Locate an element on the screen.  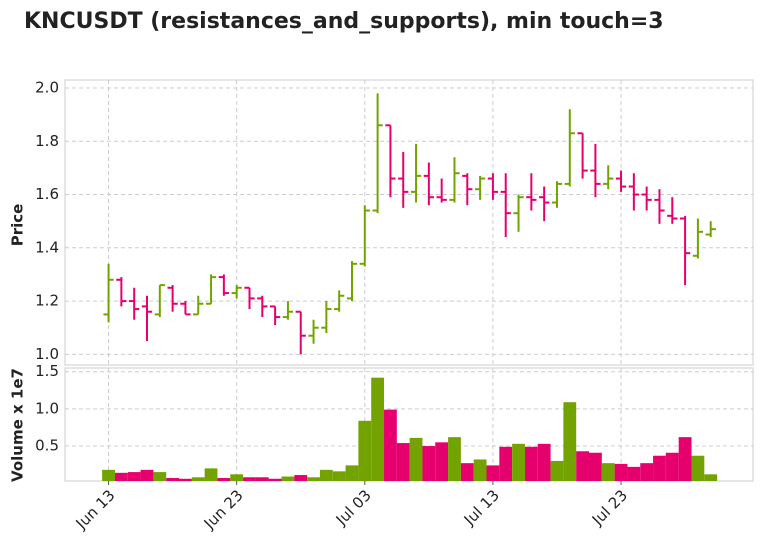
y-tick-label: 1.8 is located at coordinates (47, 141).